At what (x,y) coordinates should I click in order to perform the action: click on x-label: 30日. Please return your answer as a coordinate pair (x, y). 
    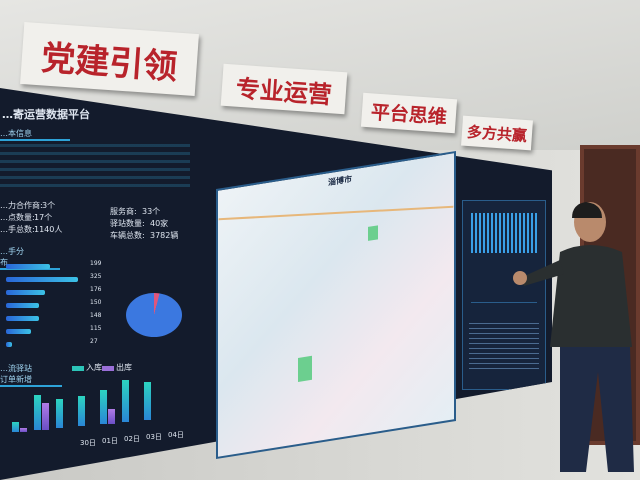
    Looking at the image, I should click on (88, 443).